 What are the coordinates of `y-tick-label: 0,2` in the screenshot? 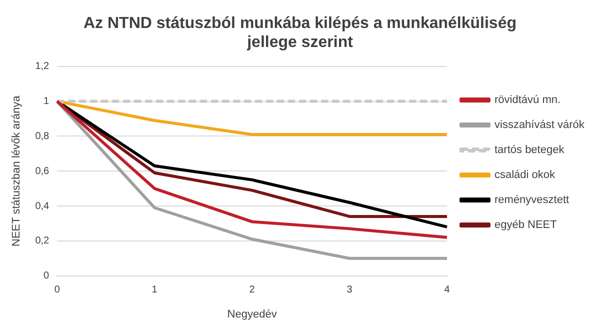 It's located at (42, 241).